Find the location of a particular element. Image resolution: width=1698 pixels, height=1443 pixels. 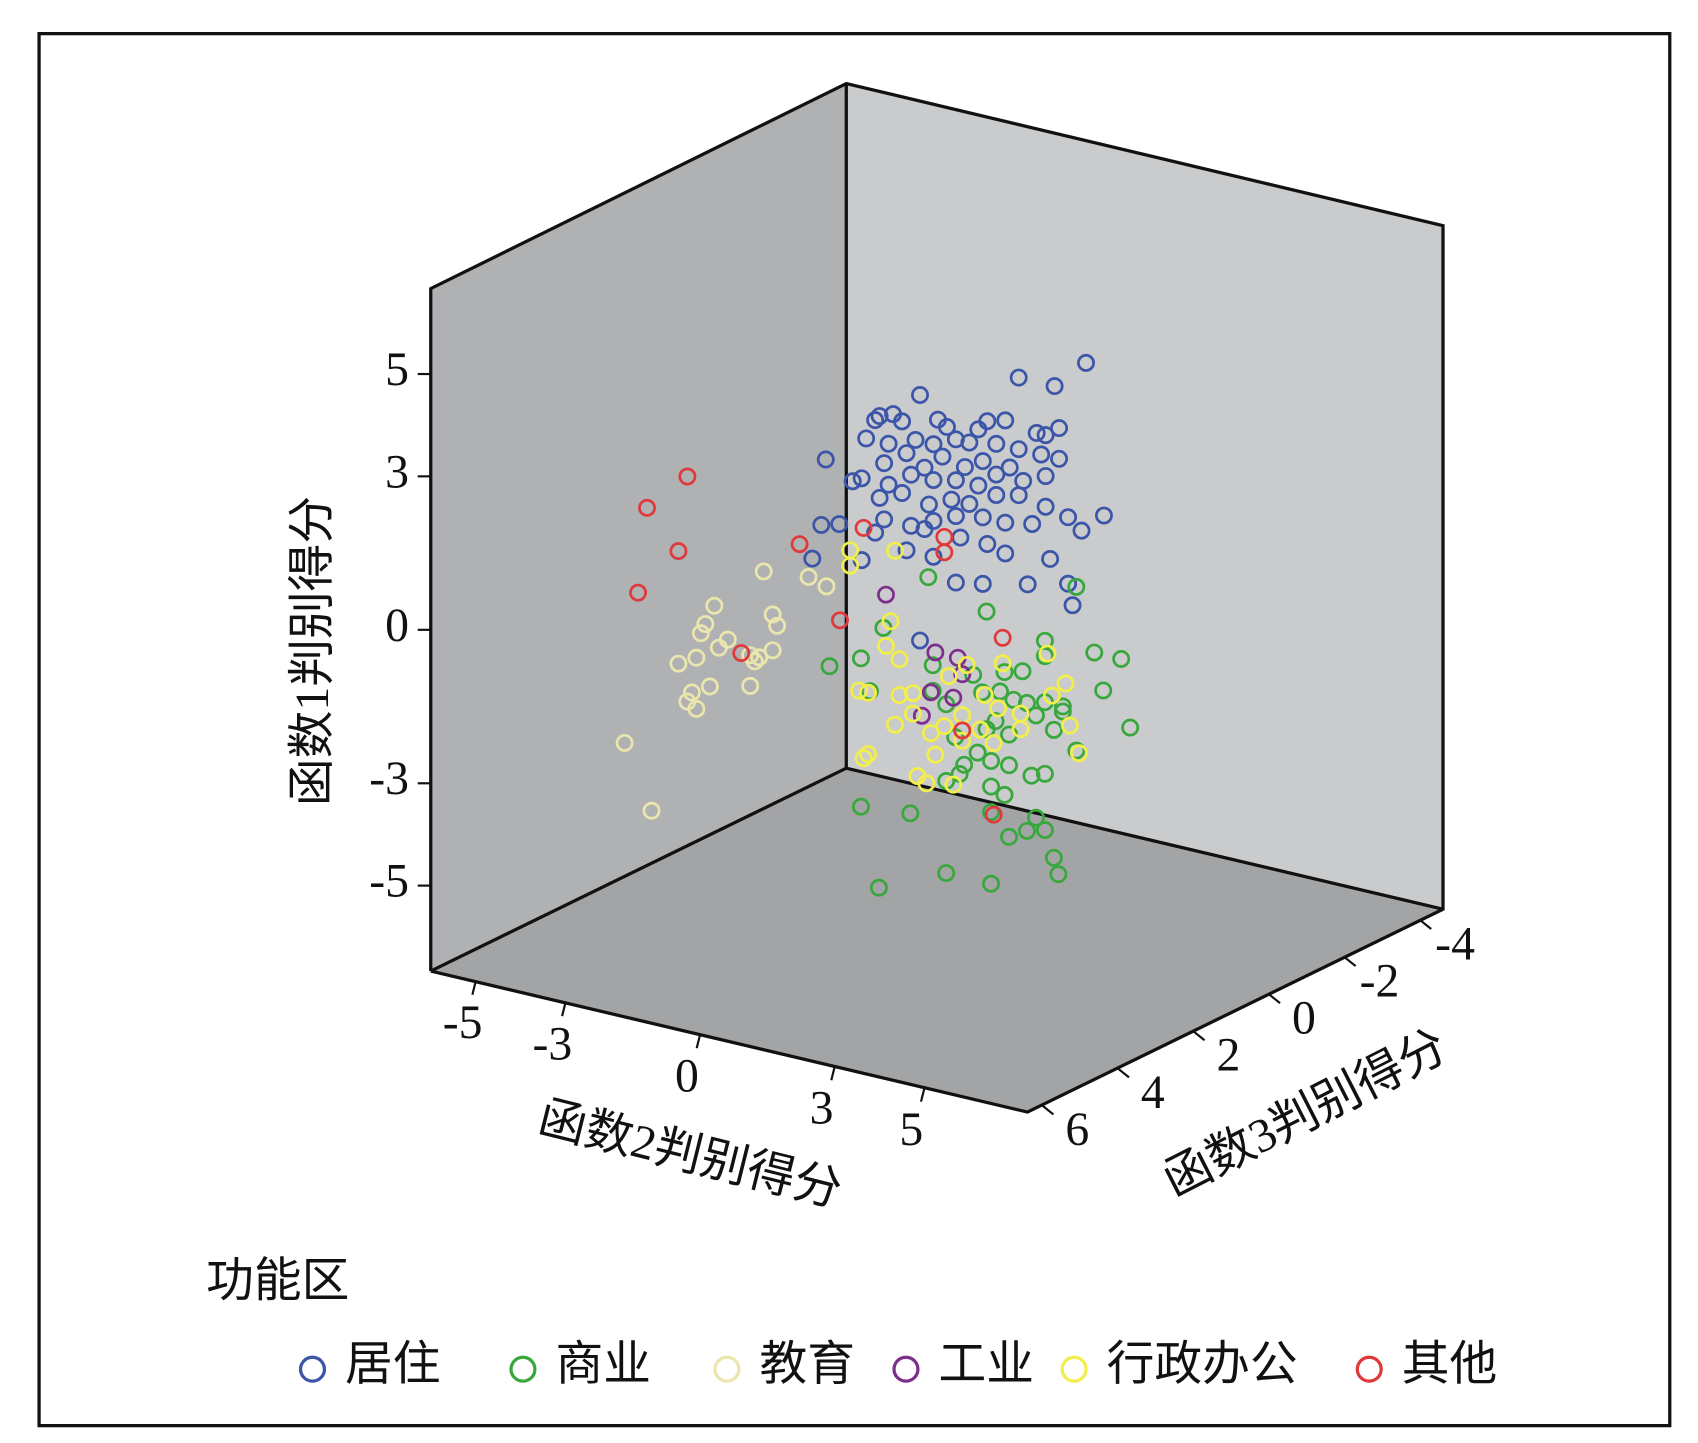

legend-label: 其他 is located at coordinates (1449, 1364).